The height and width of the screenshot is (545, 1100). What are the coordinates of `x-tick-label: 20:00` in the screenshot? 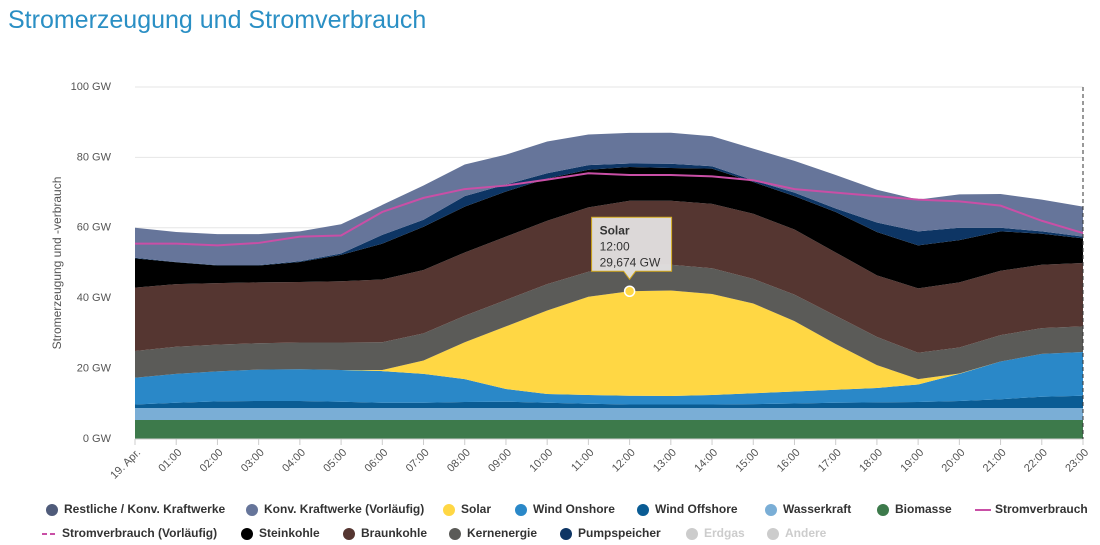 It's located at (954, 461).